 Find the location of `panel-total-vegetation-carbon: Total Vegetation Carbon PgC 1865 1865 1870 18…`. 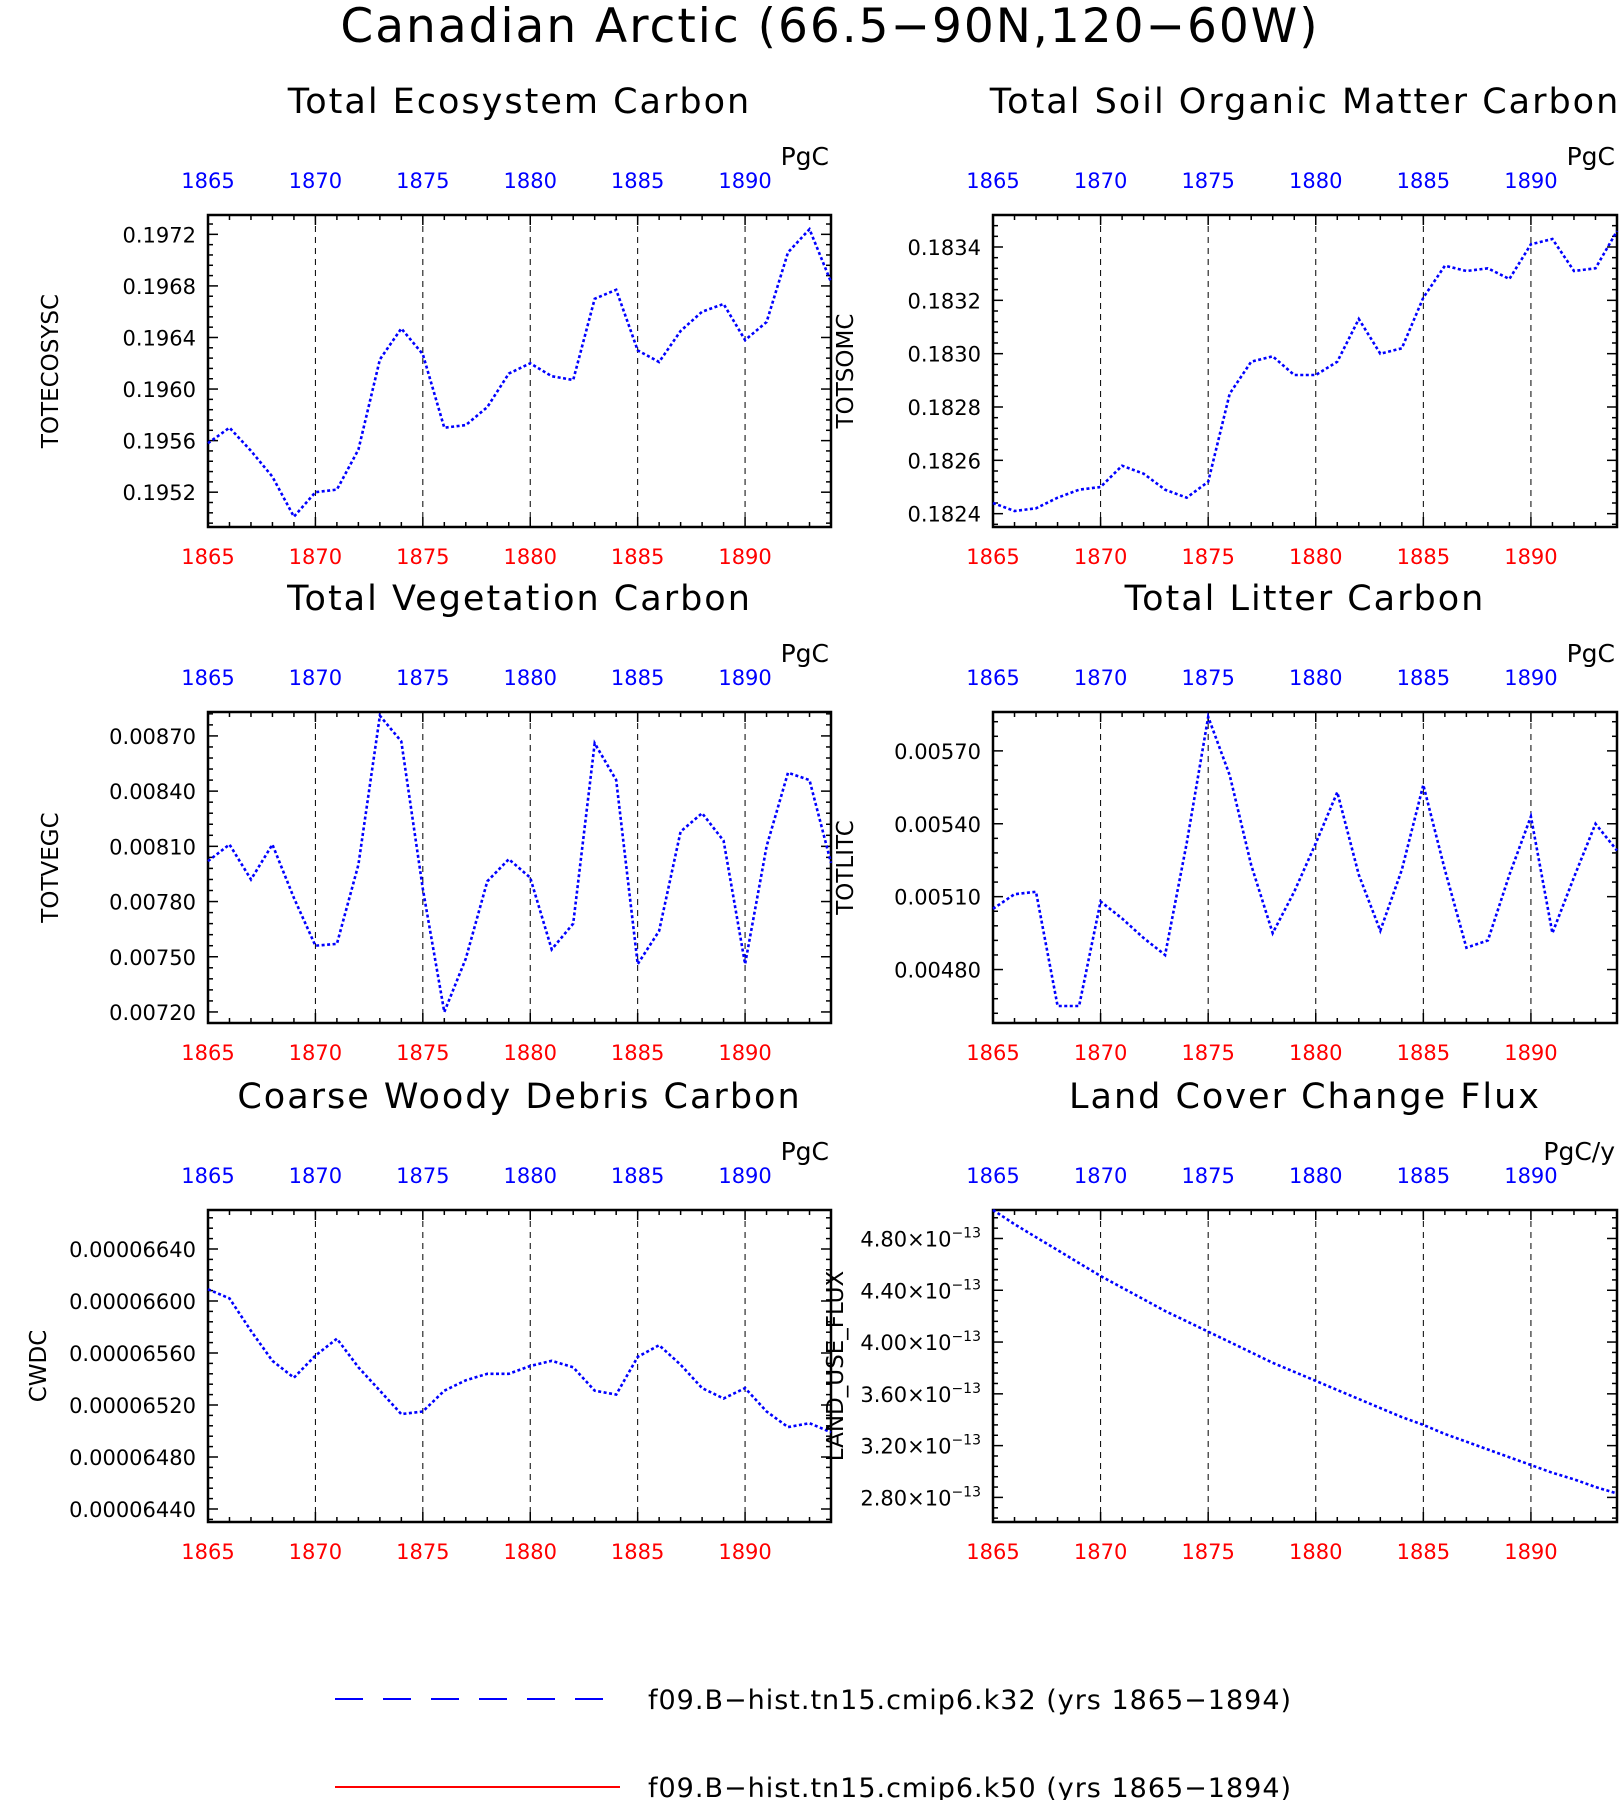

panel-total-vegetation-carbon: Total Vegetation Carbon PgC 1865 1865 1870 18… is located at coordinates (435, 822).